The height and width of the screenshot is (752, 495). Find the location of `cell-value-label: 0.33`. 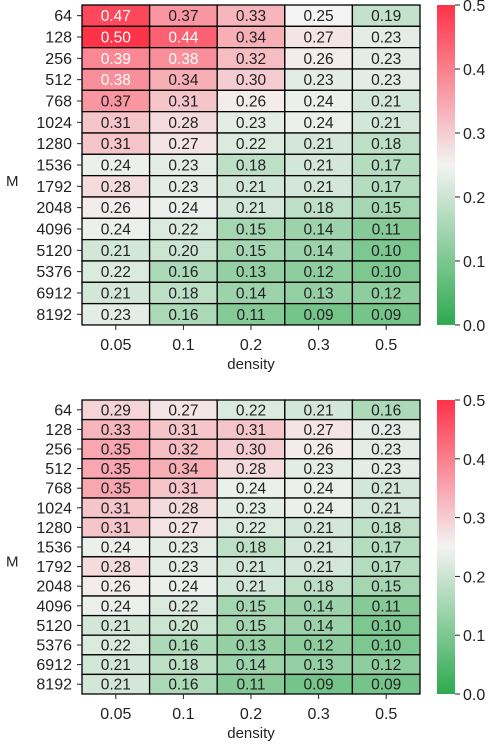

cell-value-label: 0.33 is located at coordinates (251, 16).